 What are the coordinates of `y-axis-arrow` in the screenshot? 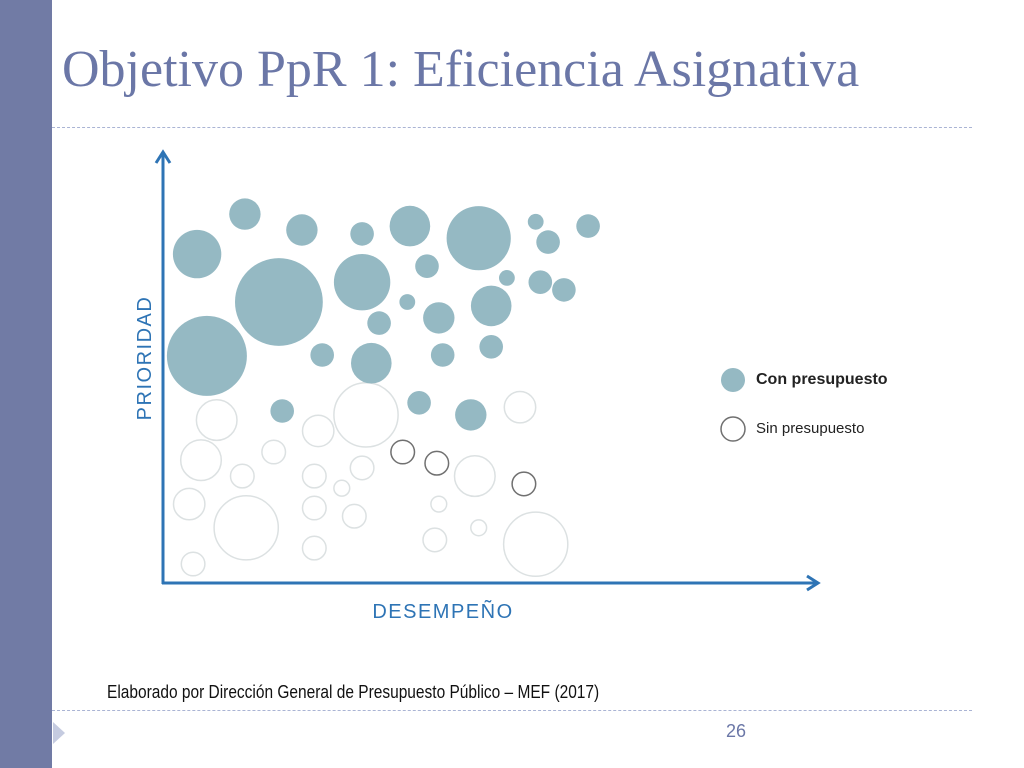 It's located at (163, 156).